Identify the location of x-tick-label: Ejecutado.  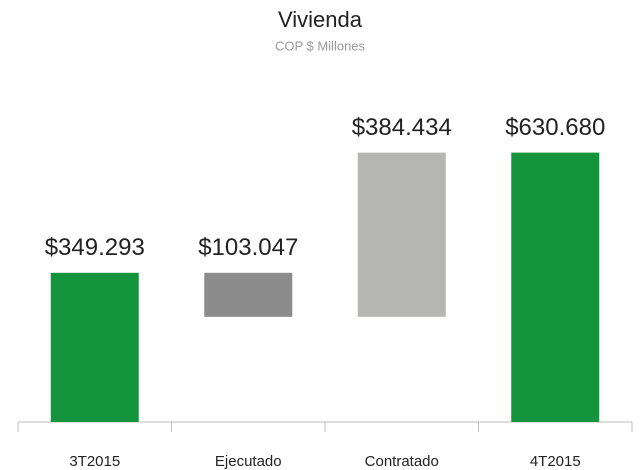
(248, 461).